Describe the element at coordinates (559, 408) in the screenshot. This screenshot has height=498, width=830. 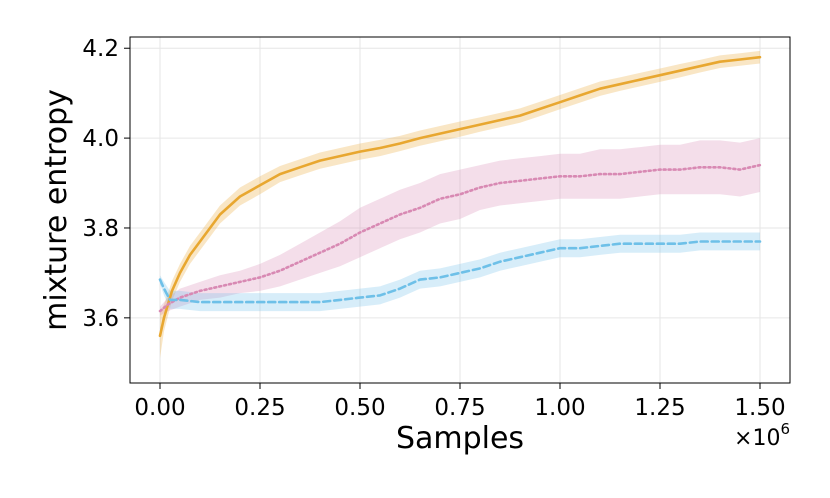
I see `x-tick-label: 1.00` at that location.